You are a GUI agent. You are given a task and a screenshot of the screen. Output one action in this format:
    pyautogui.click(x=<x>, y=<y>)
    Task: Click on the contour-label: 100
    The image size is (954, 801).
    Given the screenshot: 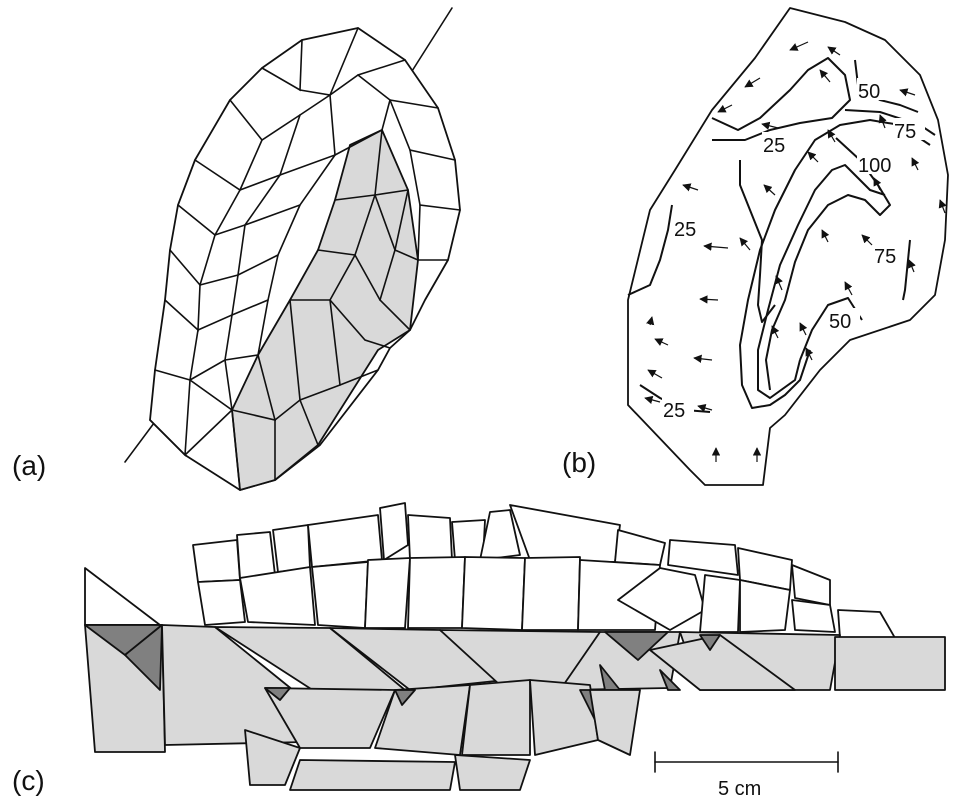 What is the action you would take?
    pyautogui.click(x=874, y=166)
    